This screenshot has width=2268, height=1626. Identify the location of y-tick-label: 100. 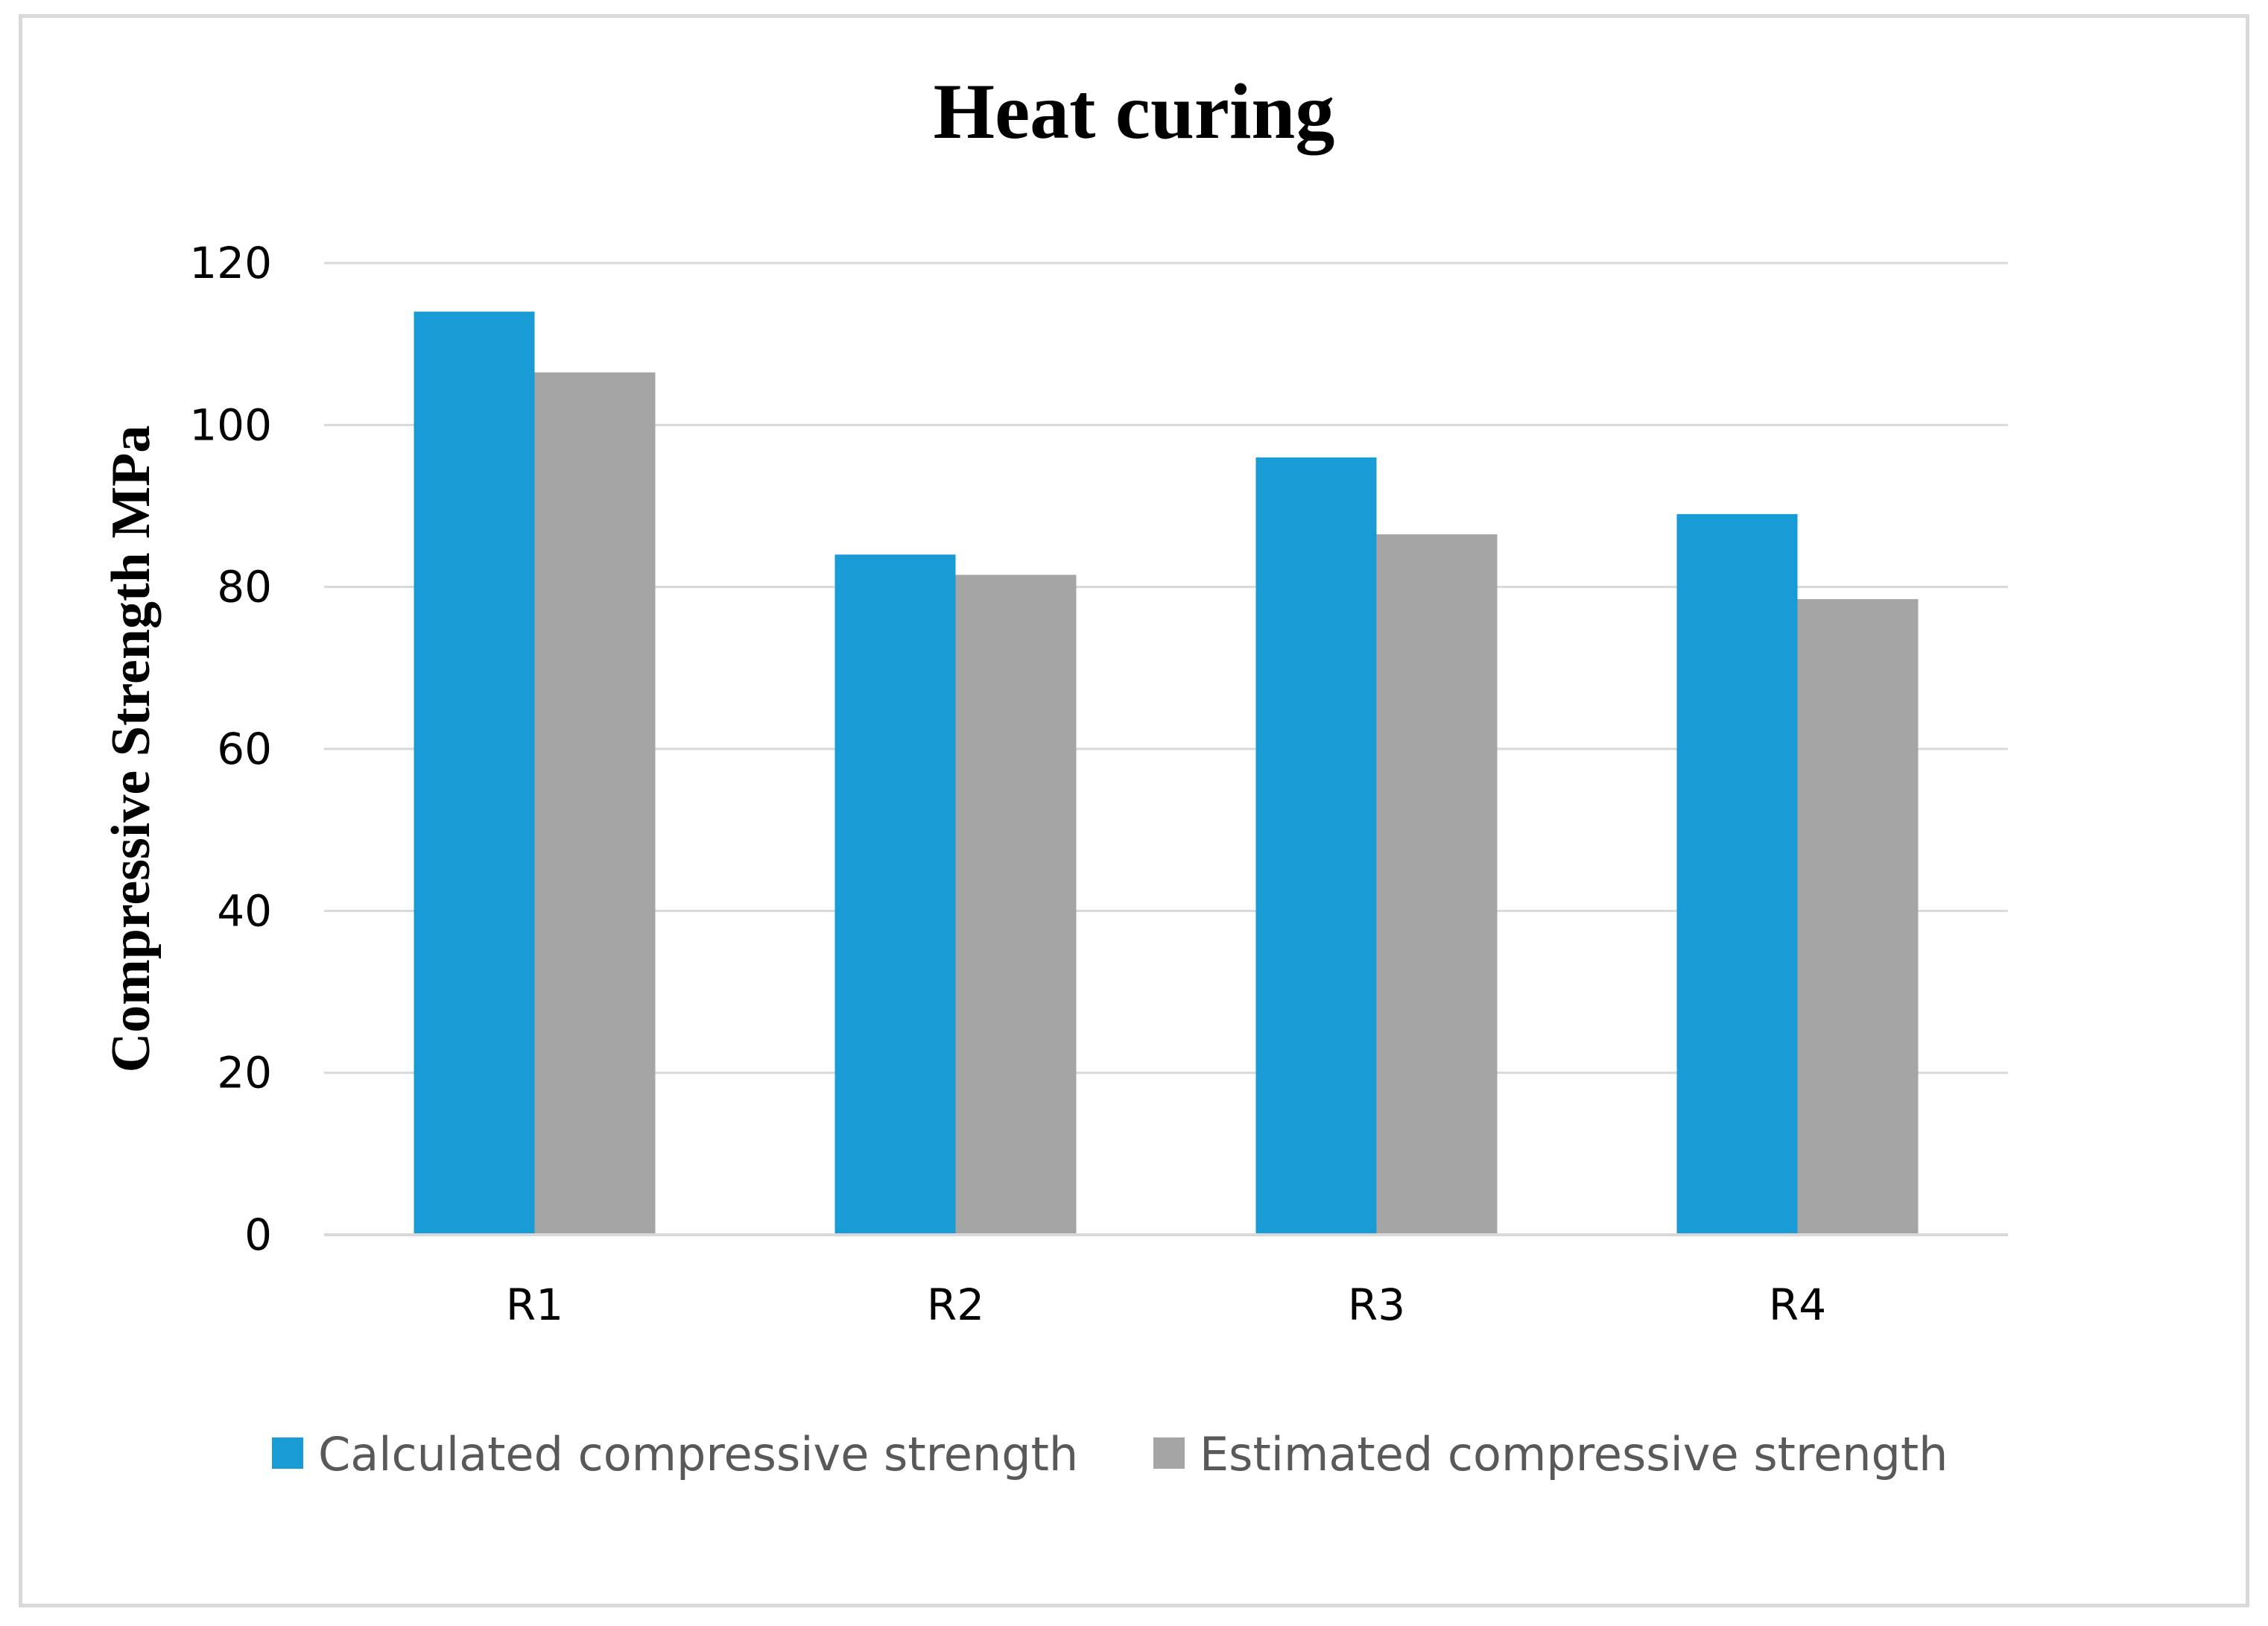
(230, 424).